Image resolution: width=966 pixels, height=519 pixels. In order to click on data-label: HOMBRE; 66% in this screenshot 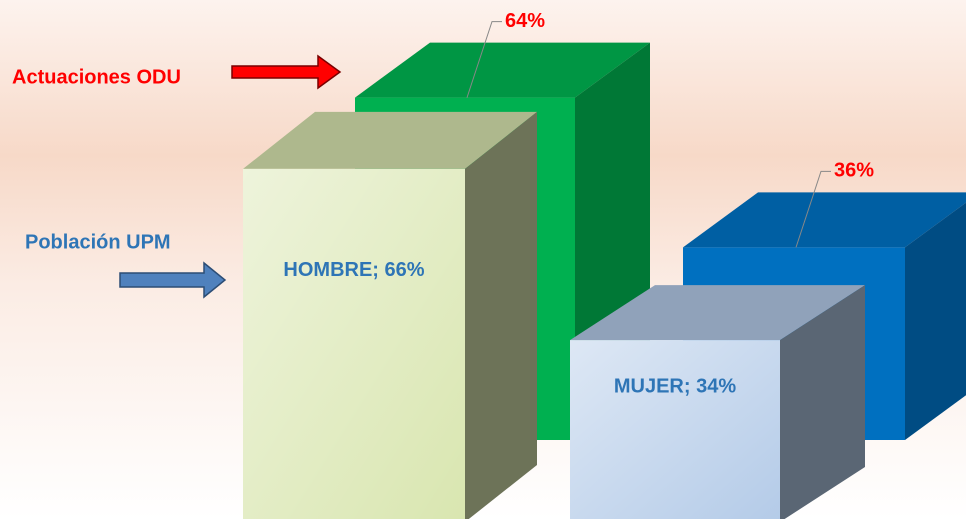, I will do `click(353, 270)`.